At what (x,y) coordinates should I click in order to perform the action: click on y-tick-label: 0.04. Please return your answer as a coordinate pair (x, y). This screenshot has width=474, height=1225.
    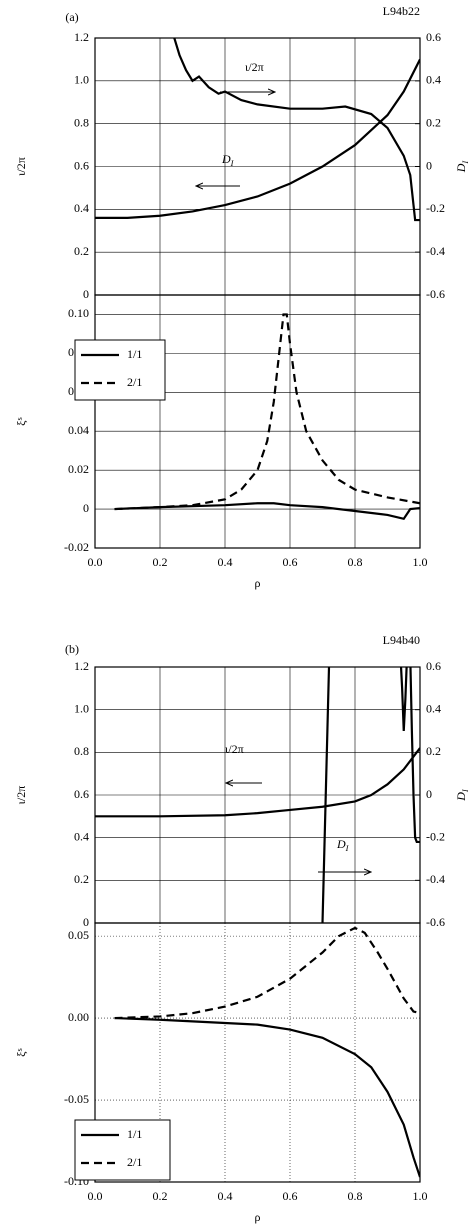
    Looking at the image, I should click on (78, 430).